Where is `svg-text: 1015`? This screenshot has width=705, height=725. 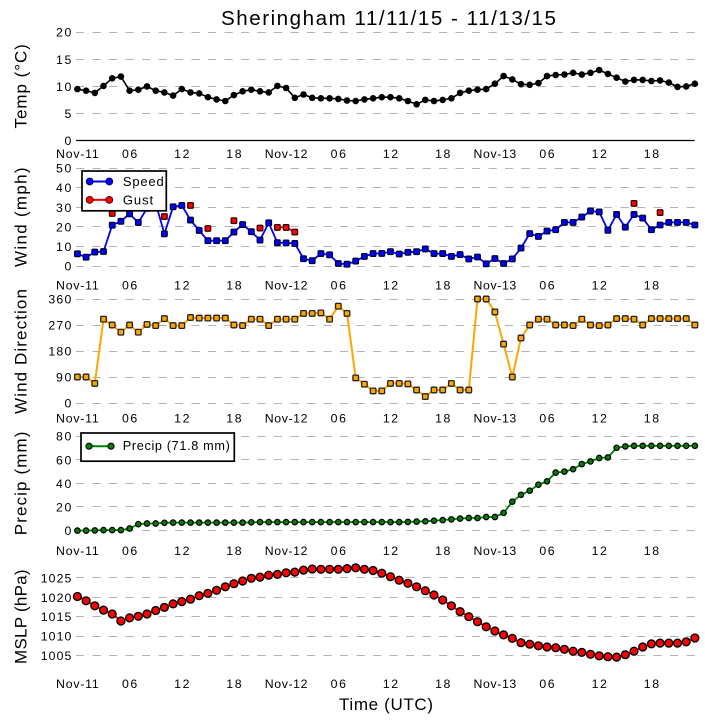
svg-text: 1015 is located at coordinates (56, 617).